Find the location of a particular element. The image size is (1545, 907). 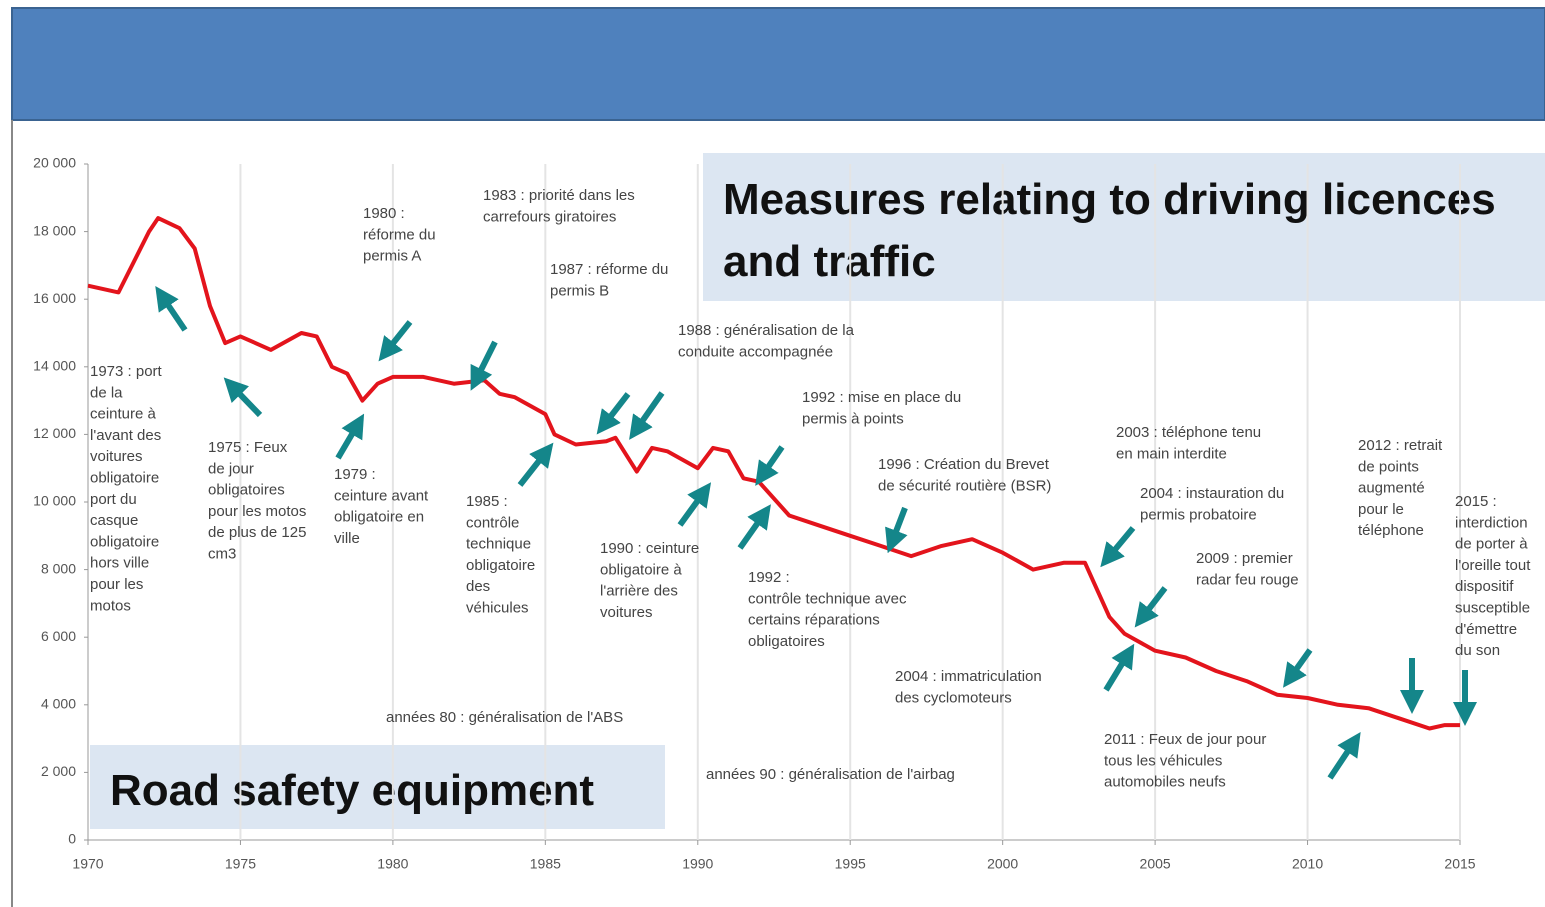

measures-box is located at coordinates (1124, 227).